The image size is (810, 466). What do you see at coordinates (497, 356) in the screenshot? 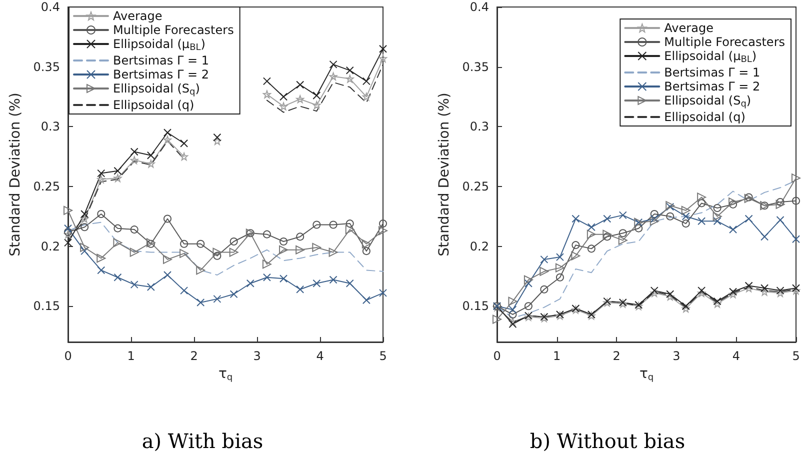
I see `x-tick-label: 0` at bounding box center [497, 356].